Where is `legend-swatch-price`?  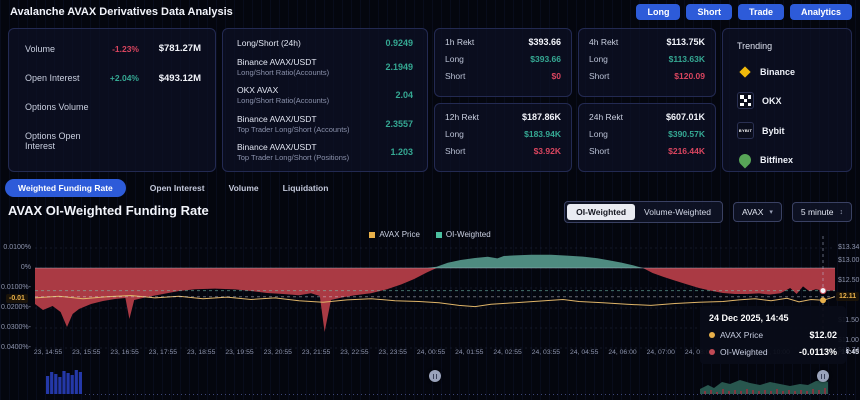 legend-swatch-price is located at coordinates (372, 234).